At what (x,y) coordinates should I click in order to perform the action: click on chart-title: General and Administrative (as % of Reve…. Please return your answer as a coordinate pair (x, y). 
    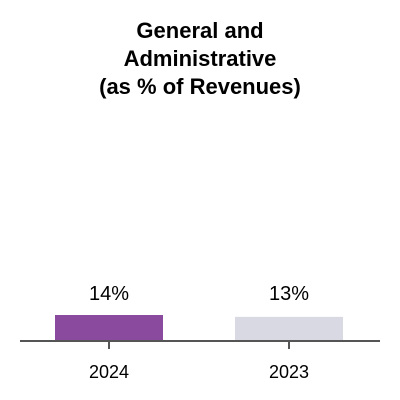
    Looking at the image, I should click on (200, 58).